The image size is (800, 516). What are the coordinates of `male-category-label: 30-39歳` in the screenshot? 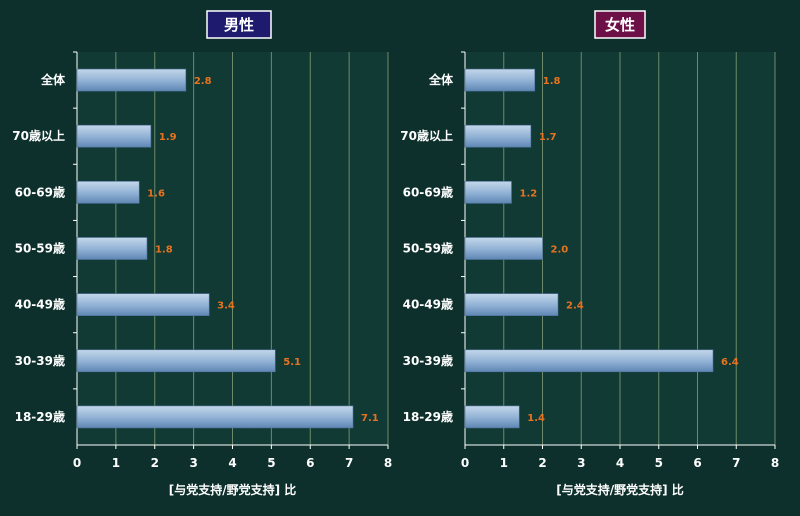 It's located at (40, 360).